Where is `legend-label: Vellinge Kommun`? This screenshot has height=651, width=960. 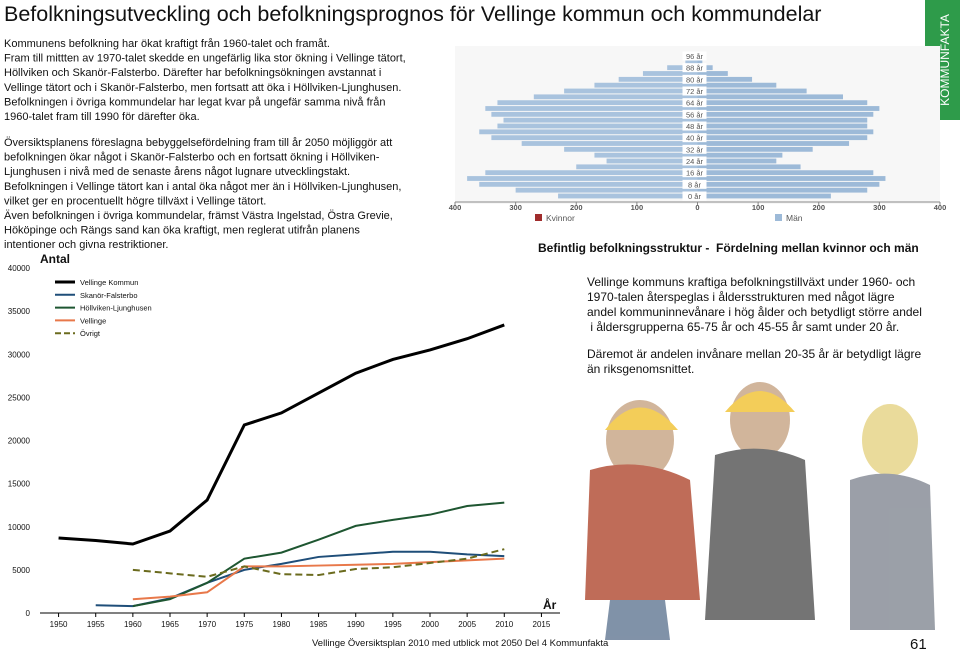 legend-label: Vellinge Kommun is located at coordinates (109, 282).